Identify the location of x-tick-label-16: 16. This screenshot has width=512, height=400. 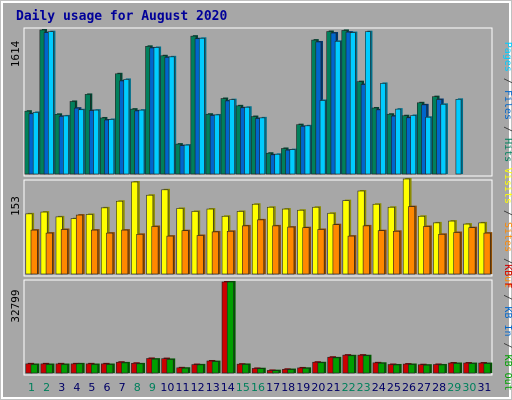
(258, 387).